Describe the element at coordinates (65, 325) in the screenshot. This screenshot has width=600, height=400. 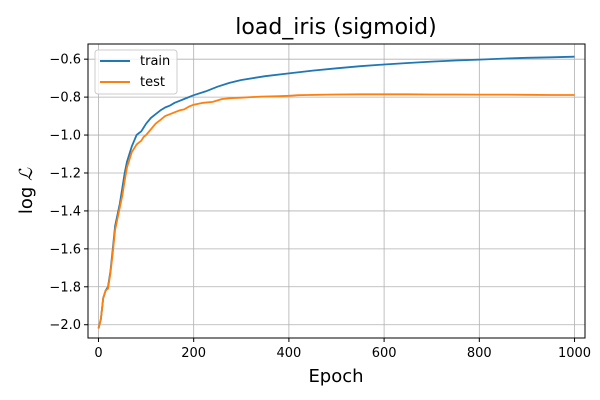
I see `y-tick-label: −2.0` at that location.